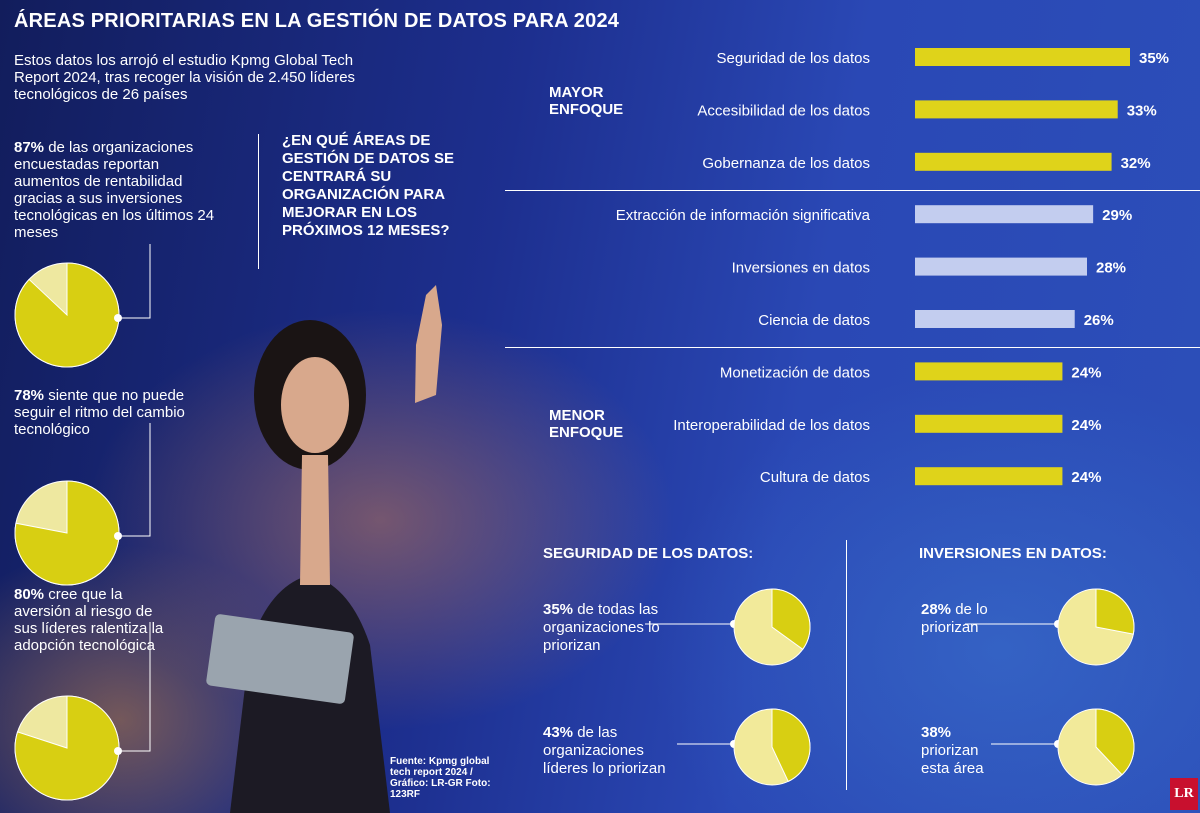 Image resolution: width=1200 pixels, height=813 pixels. What do you see at coordinates (852, 190) in the screenshot?
I see `separator-top` at bounding box center [852, 190].